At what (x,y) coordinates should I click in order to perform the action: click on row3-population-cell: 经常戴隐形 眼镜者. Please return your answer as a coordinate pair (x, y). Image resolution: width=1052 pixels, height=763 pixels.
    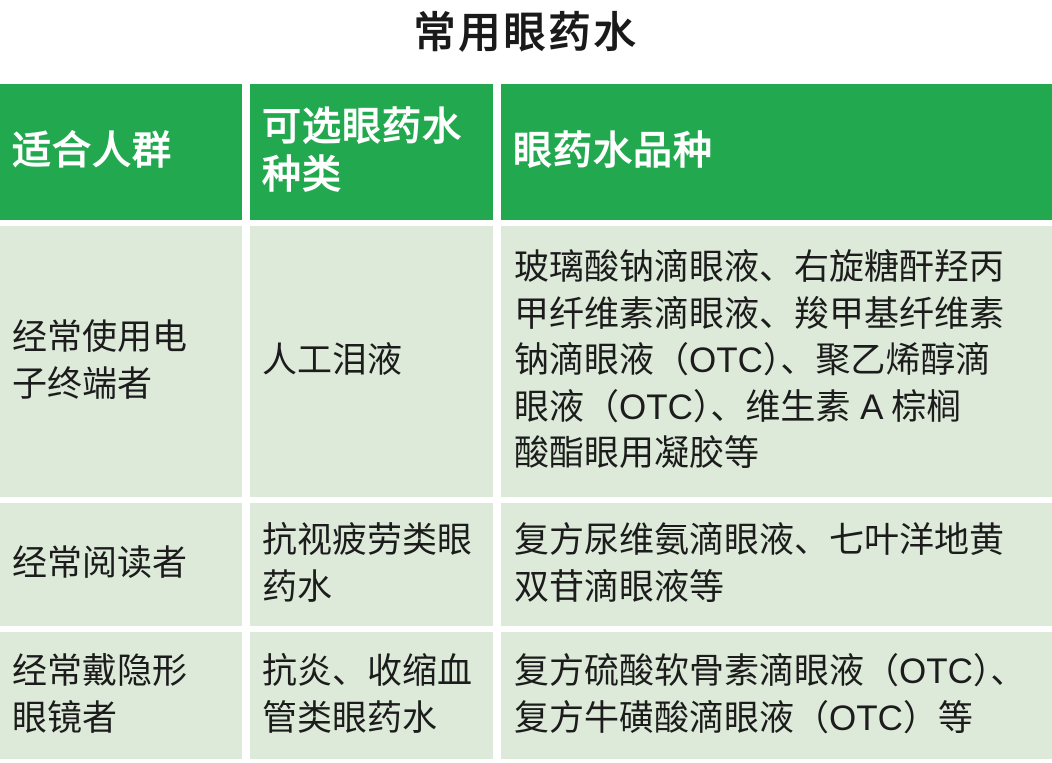
    Looking at the image, I should click on (121, 695).